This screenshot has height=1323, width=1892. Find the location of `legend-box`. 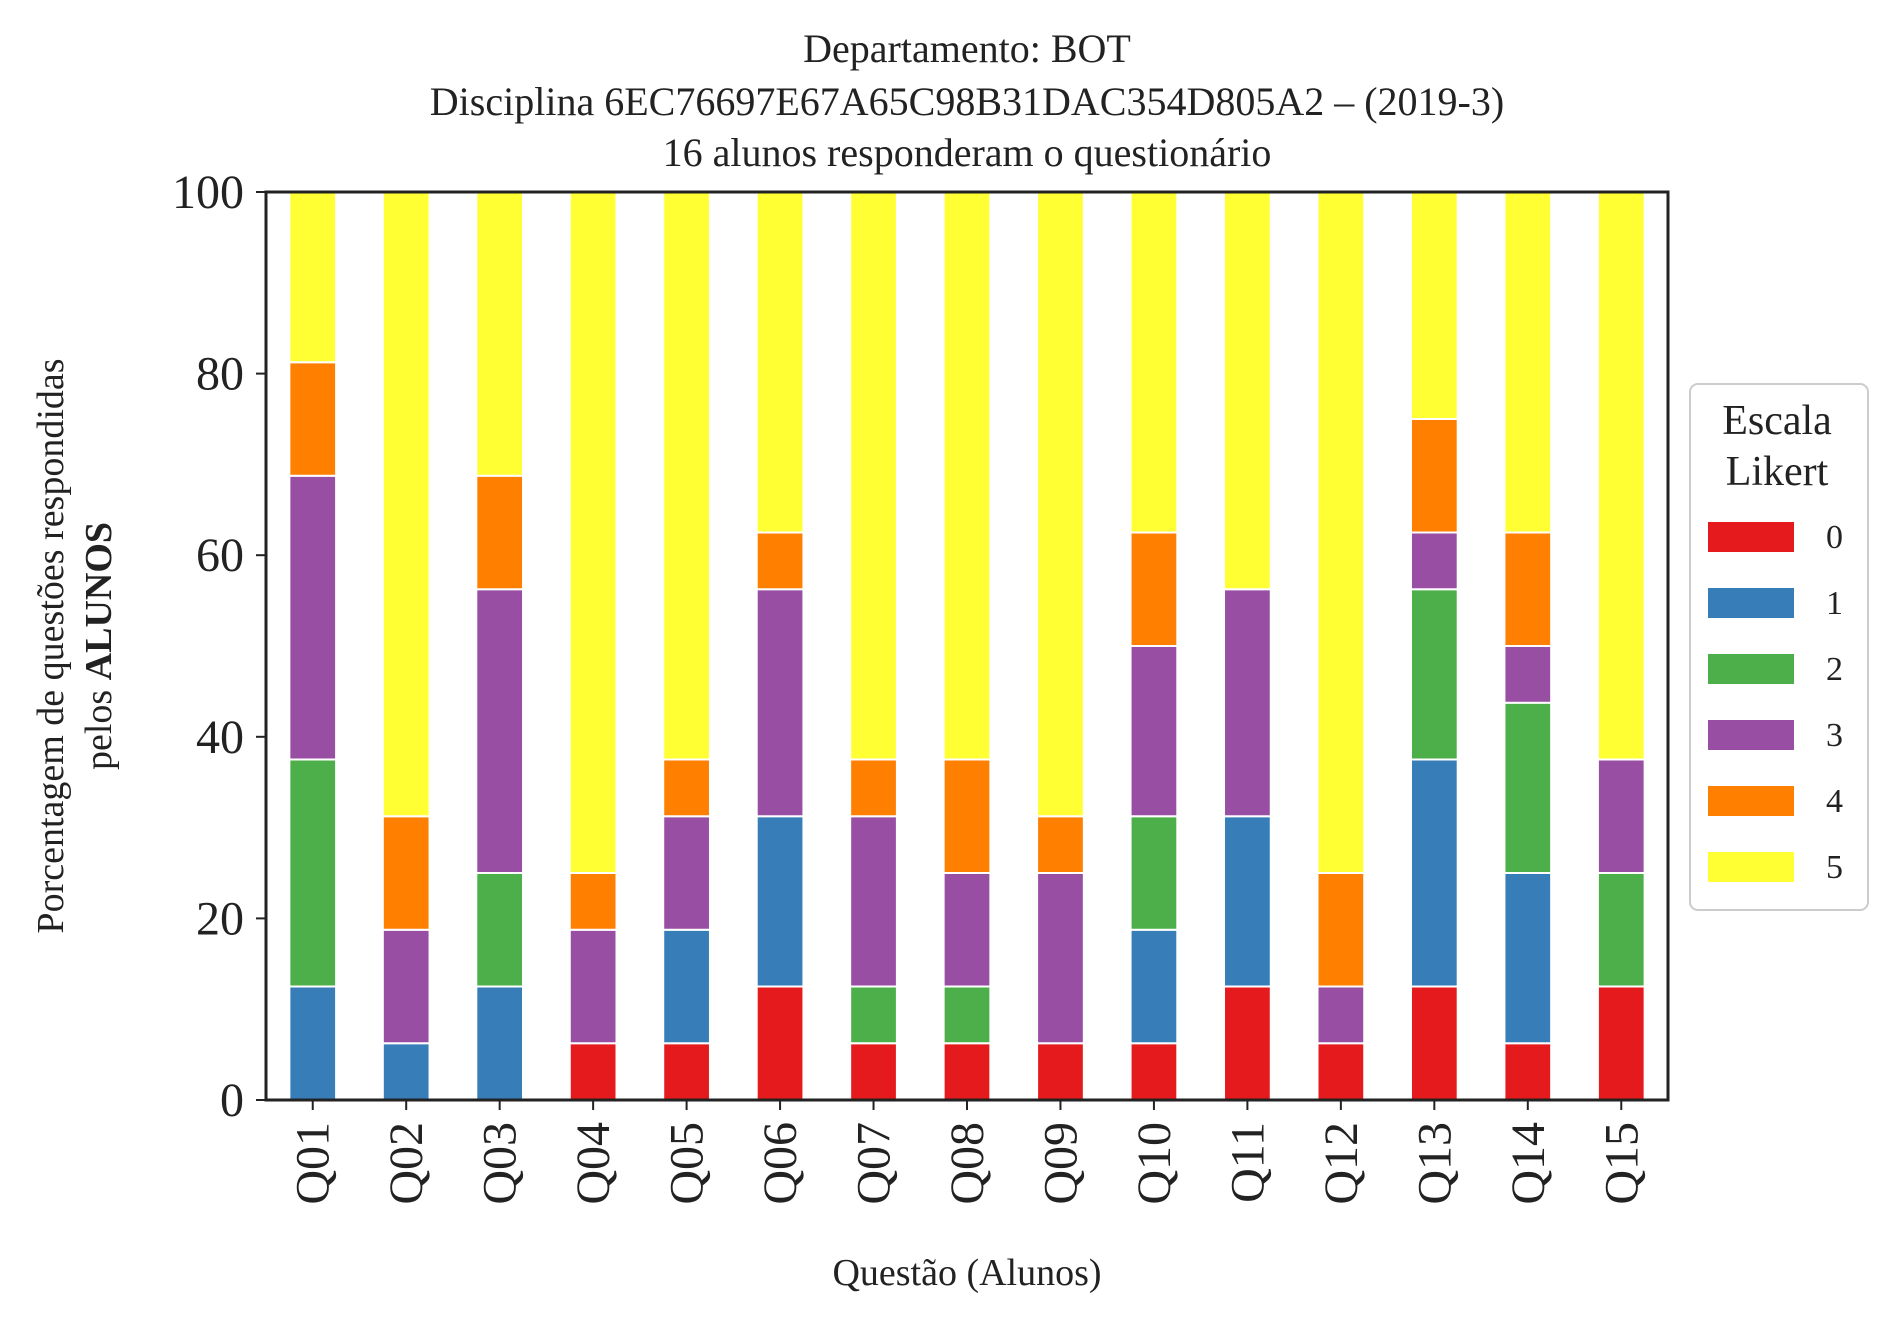

legend-box is located at coordinates (1779, 647).